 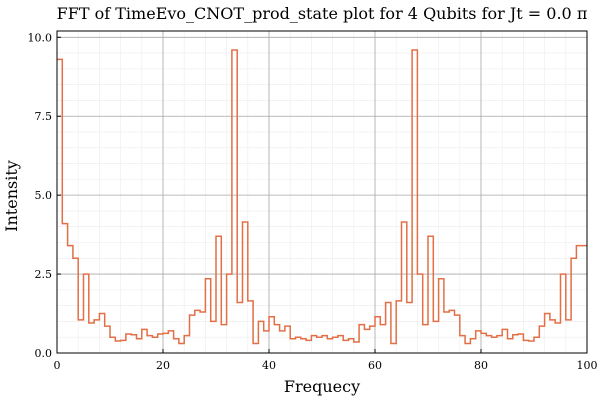 I want to click on y-tick-label: 7.5, so click(x=44, y=116).